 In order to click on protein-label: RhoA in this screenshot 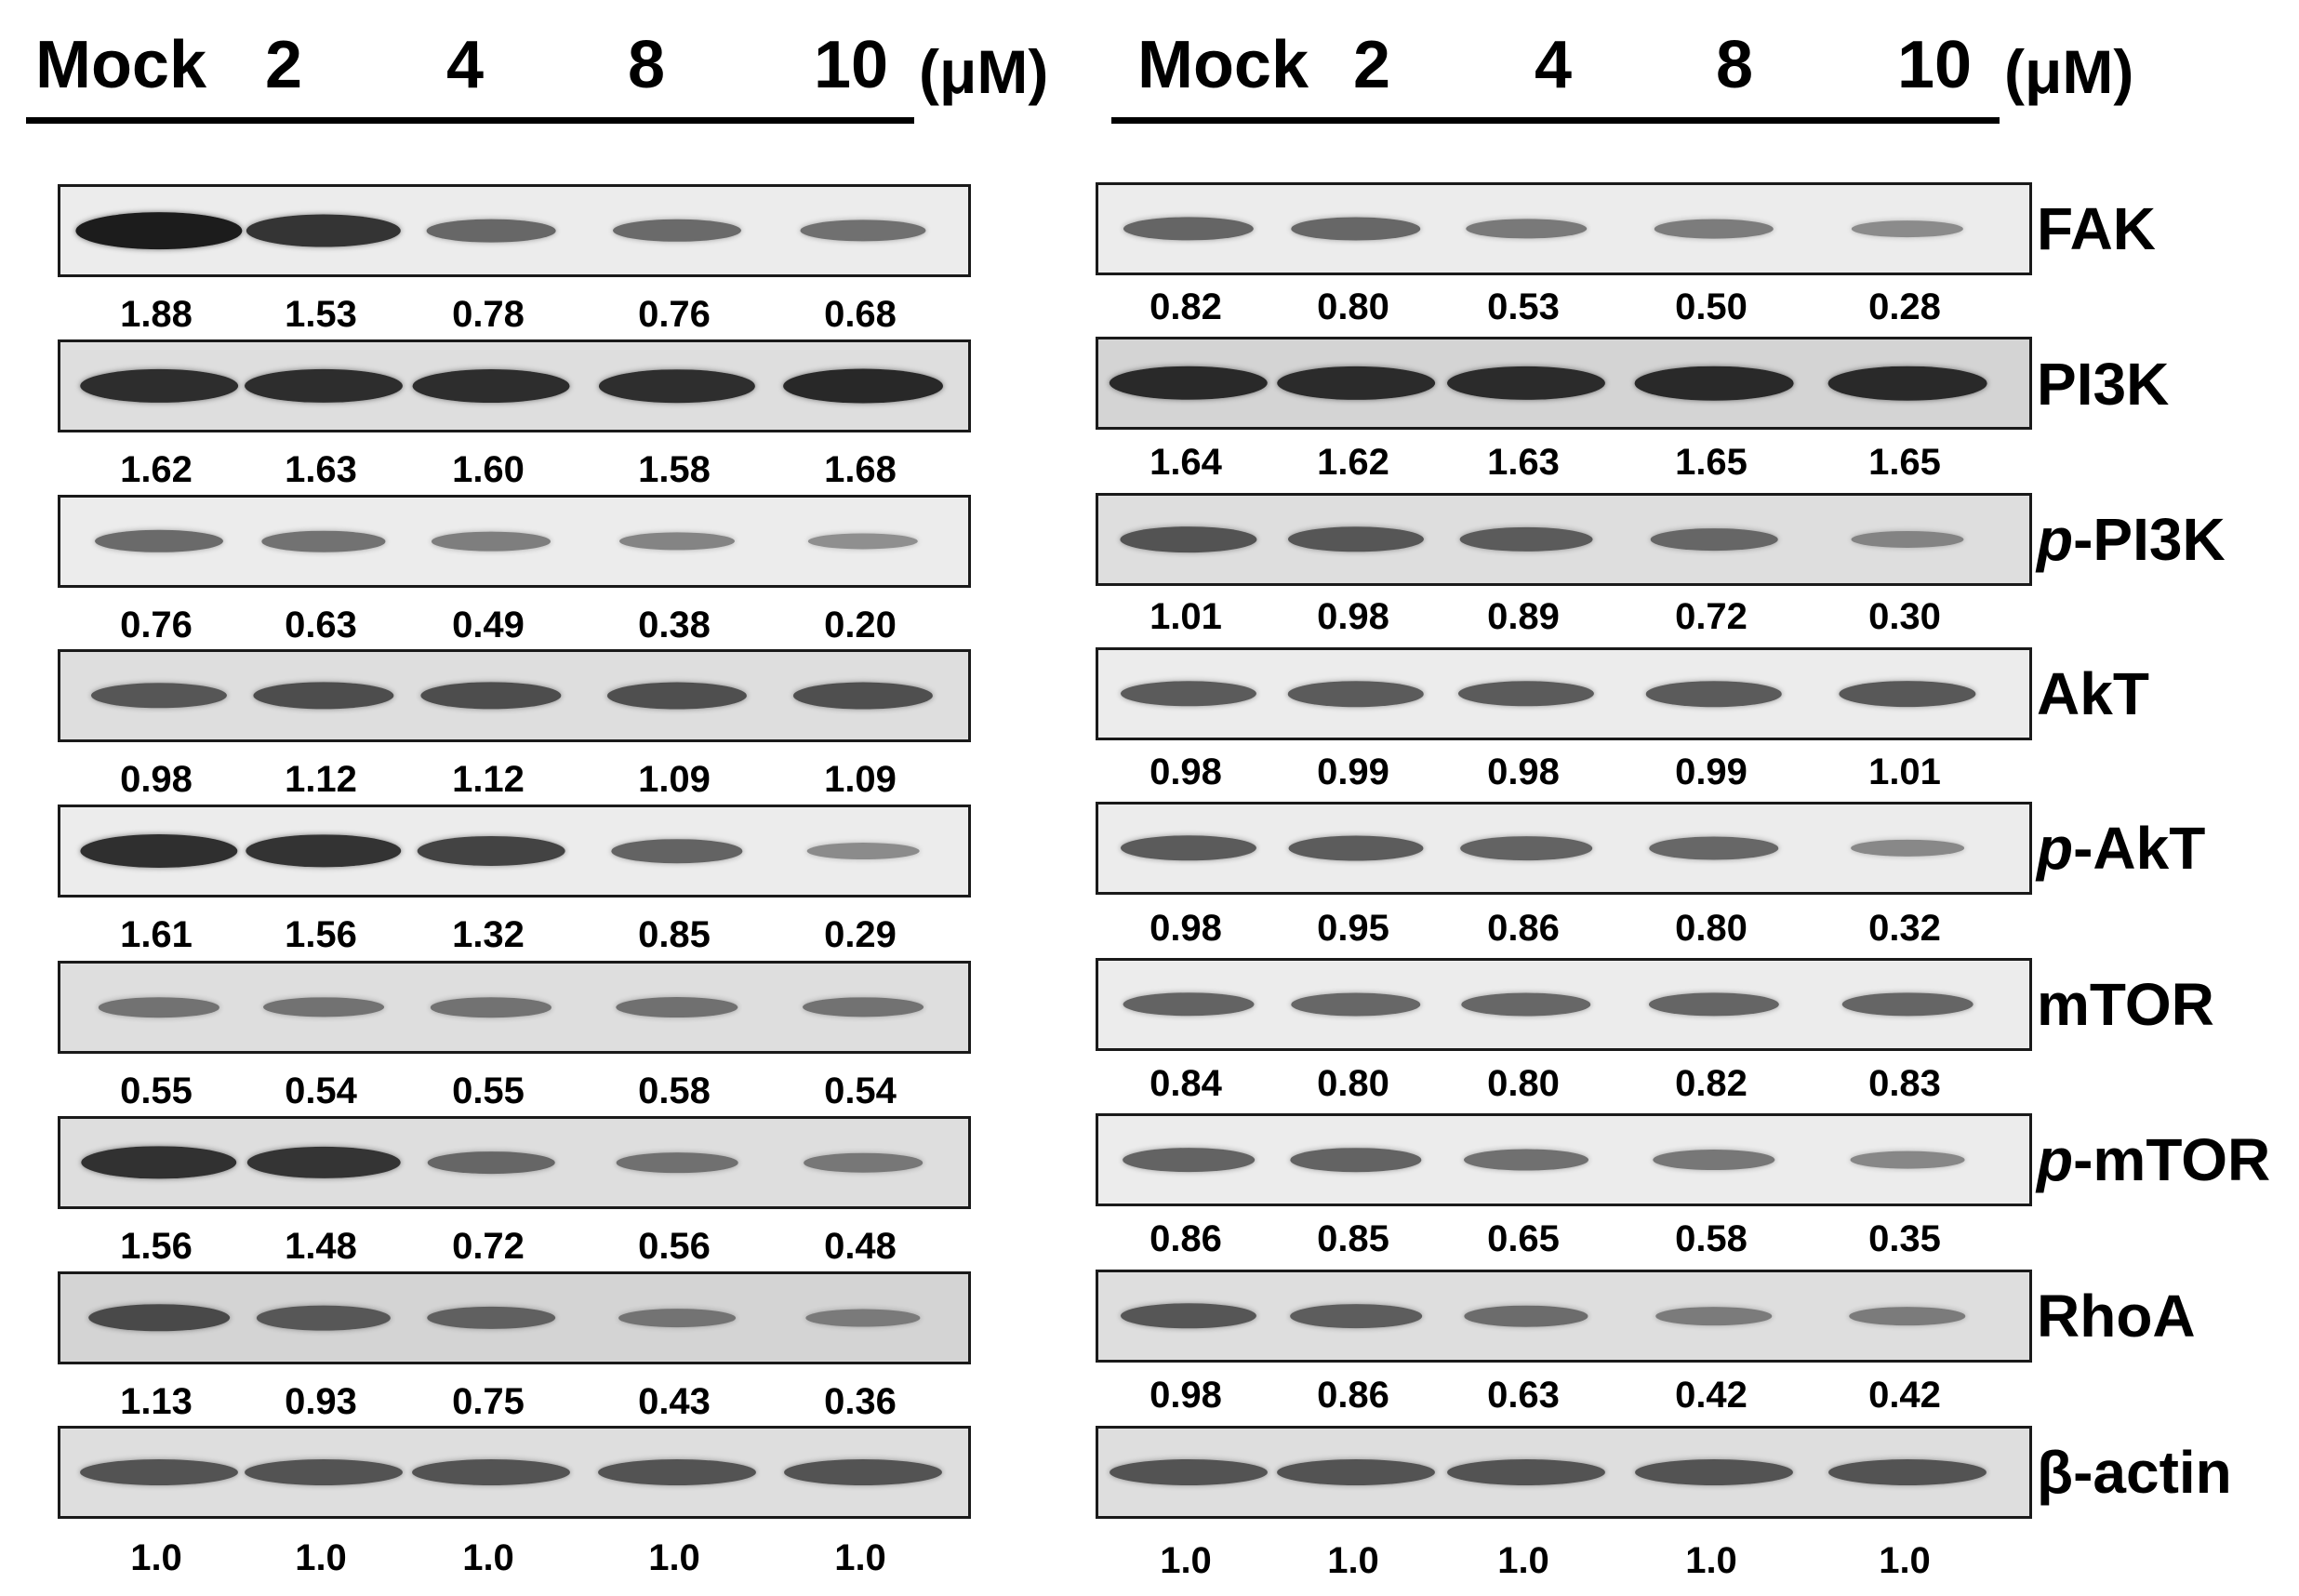, I will do `click(2117, 1316)`.